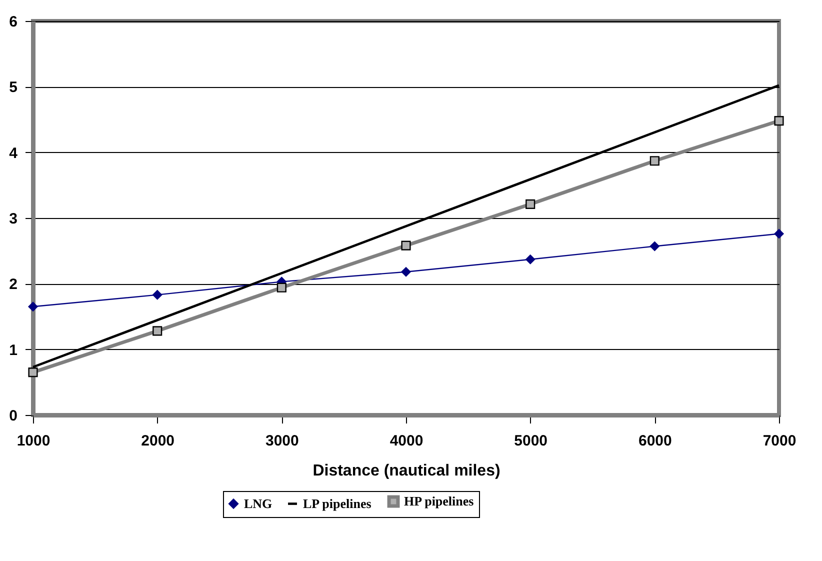 This screenshot has width=822, height=561. Describe the element at coordinates (13, 22) in the screenshot. I see `y-tick-label: 6` at that location.